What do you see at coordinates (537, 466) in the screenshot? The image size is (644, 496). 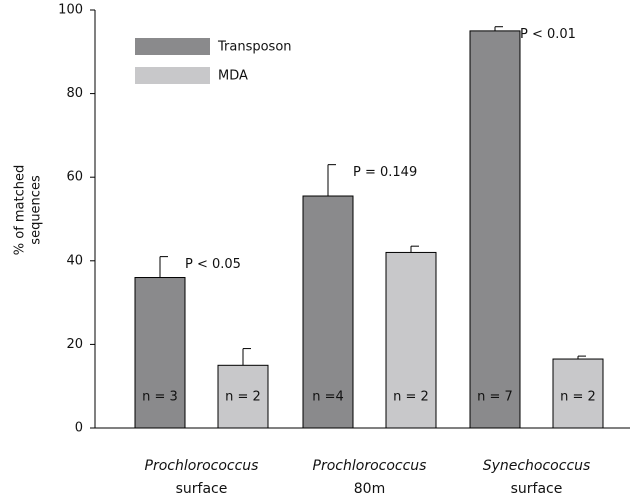 I see `x-tick-label: Synechococcus` at bounding box center [537, 466].